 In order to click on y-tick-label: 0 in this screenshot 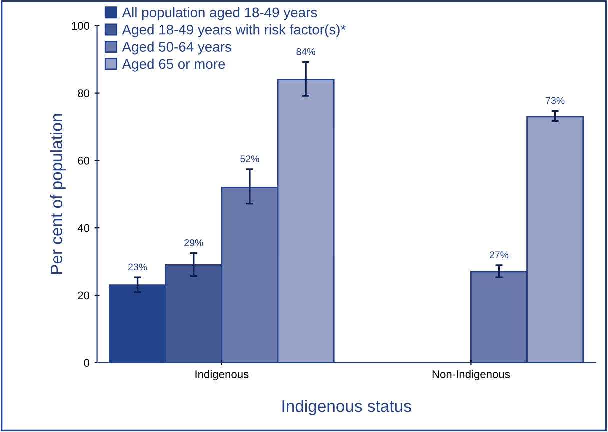, I will do `click(87, 363)`.